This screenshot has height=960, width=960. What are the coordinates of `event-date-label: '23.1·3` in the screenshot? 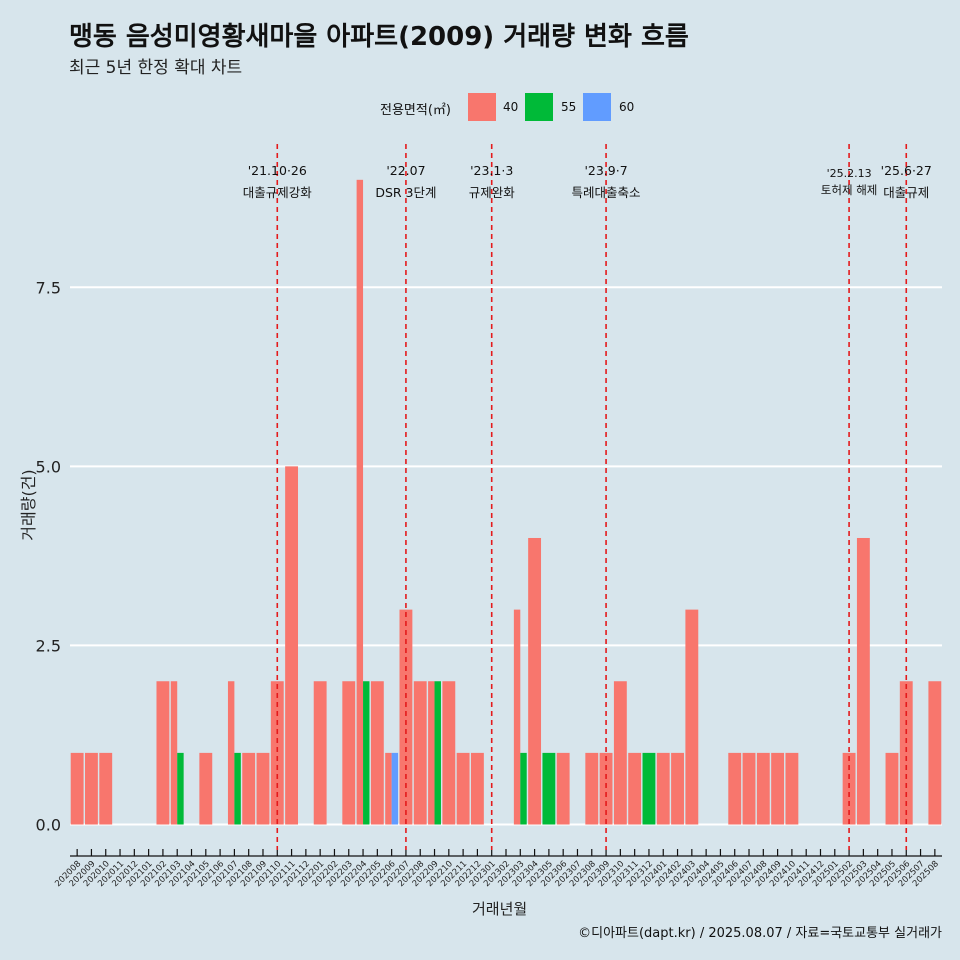 It's located at (491, 170).